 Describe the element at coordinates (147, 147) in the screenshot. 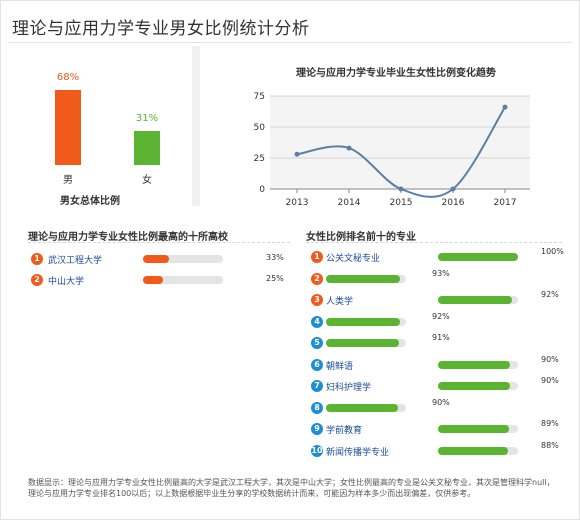

I see `gender-bar-female` at that location.